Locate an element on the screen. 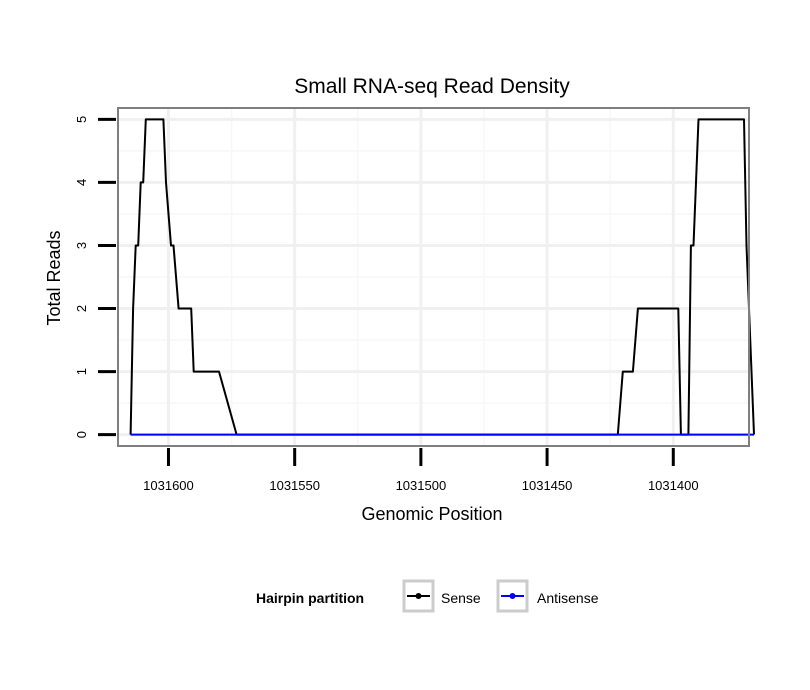 This screenshot has width=810, height=690. y-tick-label-3: 3 is located at coordinates (81, 245).